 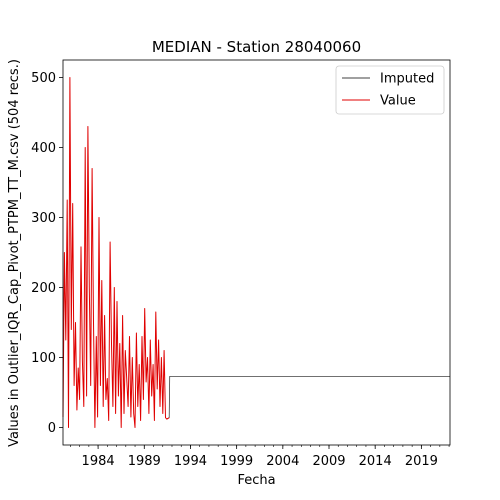 What do you see at coordinates (43, 78) in the screenshot?
I see `y-tick-label: 500` at bounding box center [43, 78].